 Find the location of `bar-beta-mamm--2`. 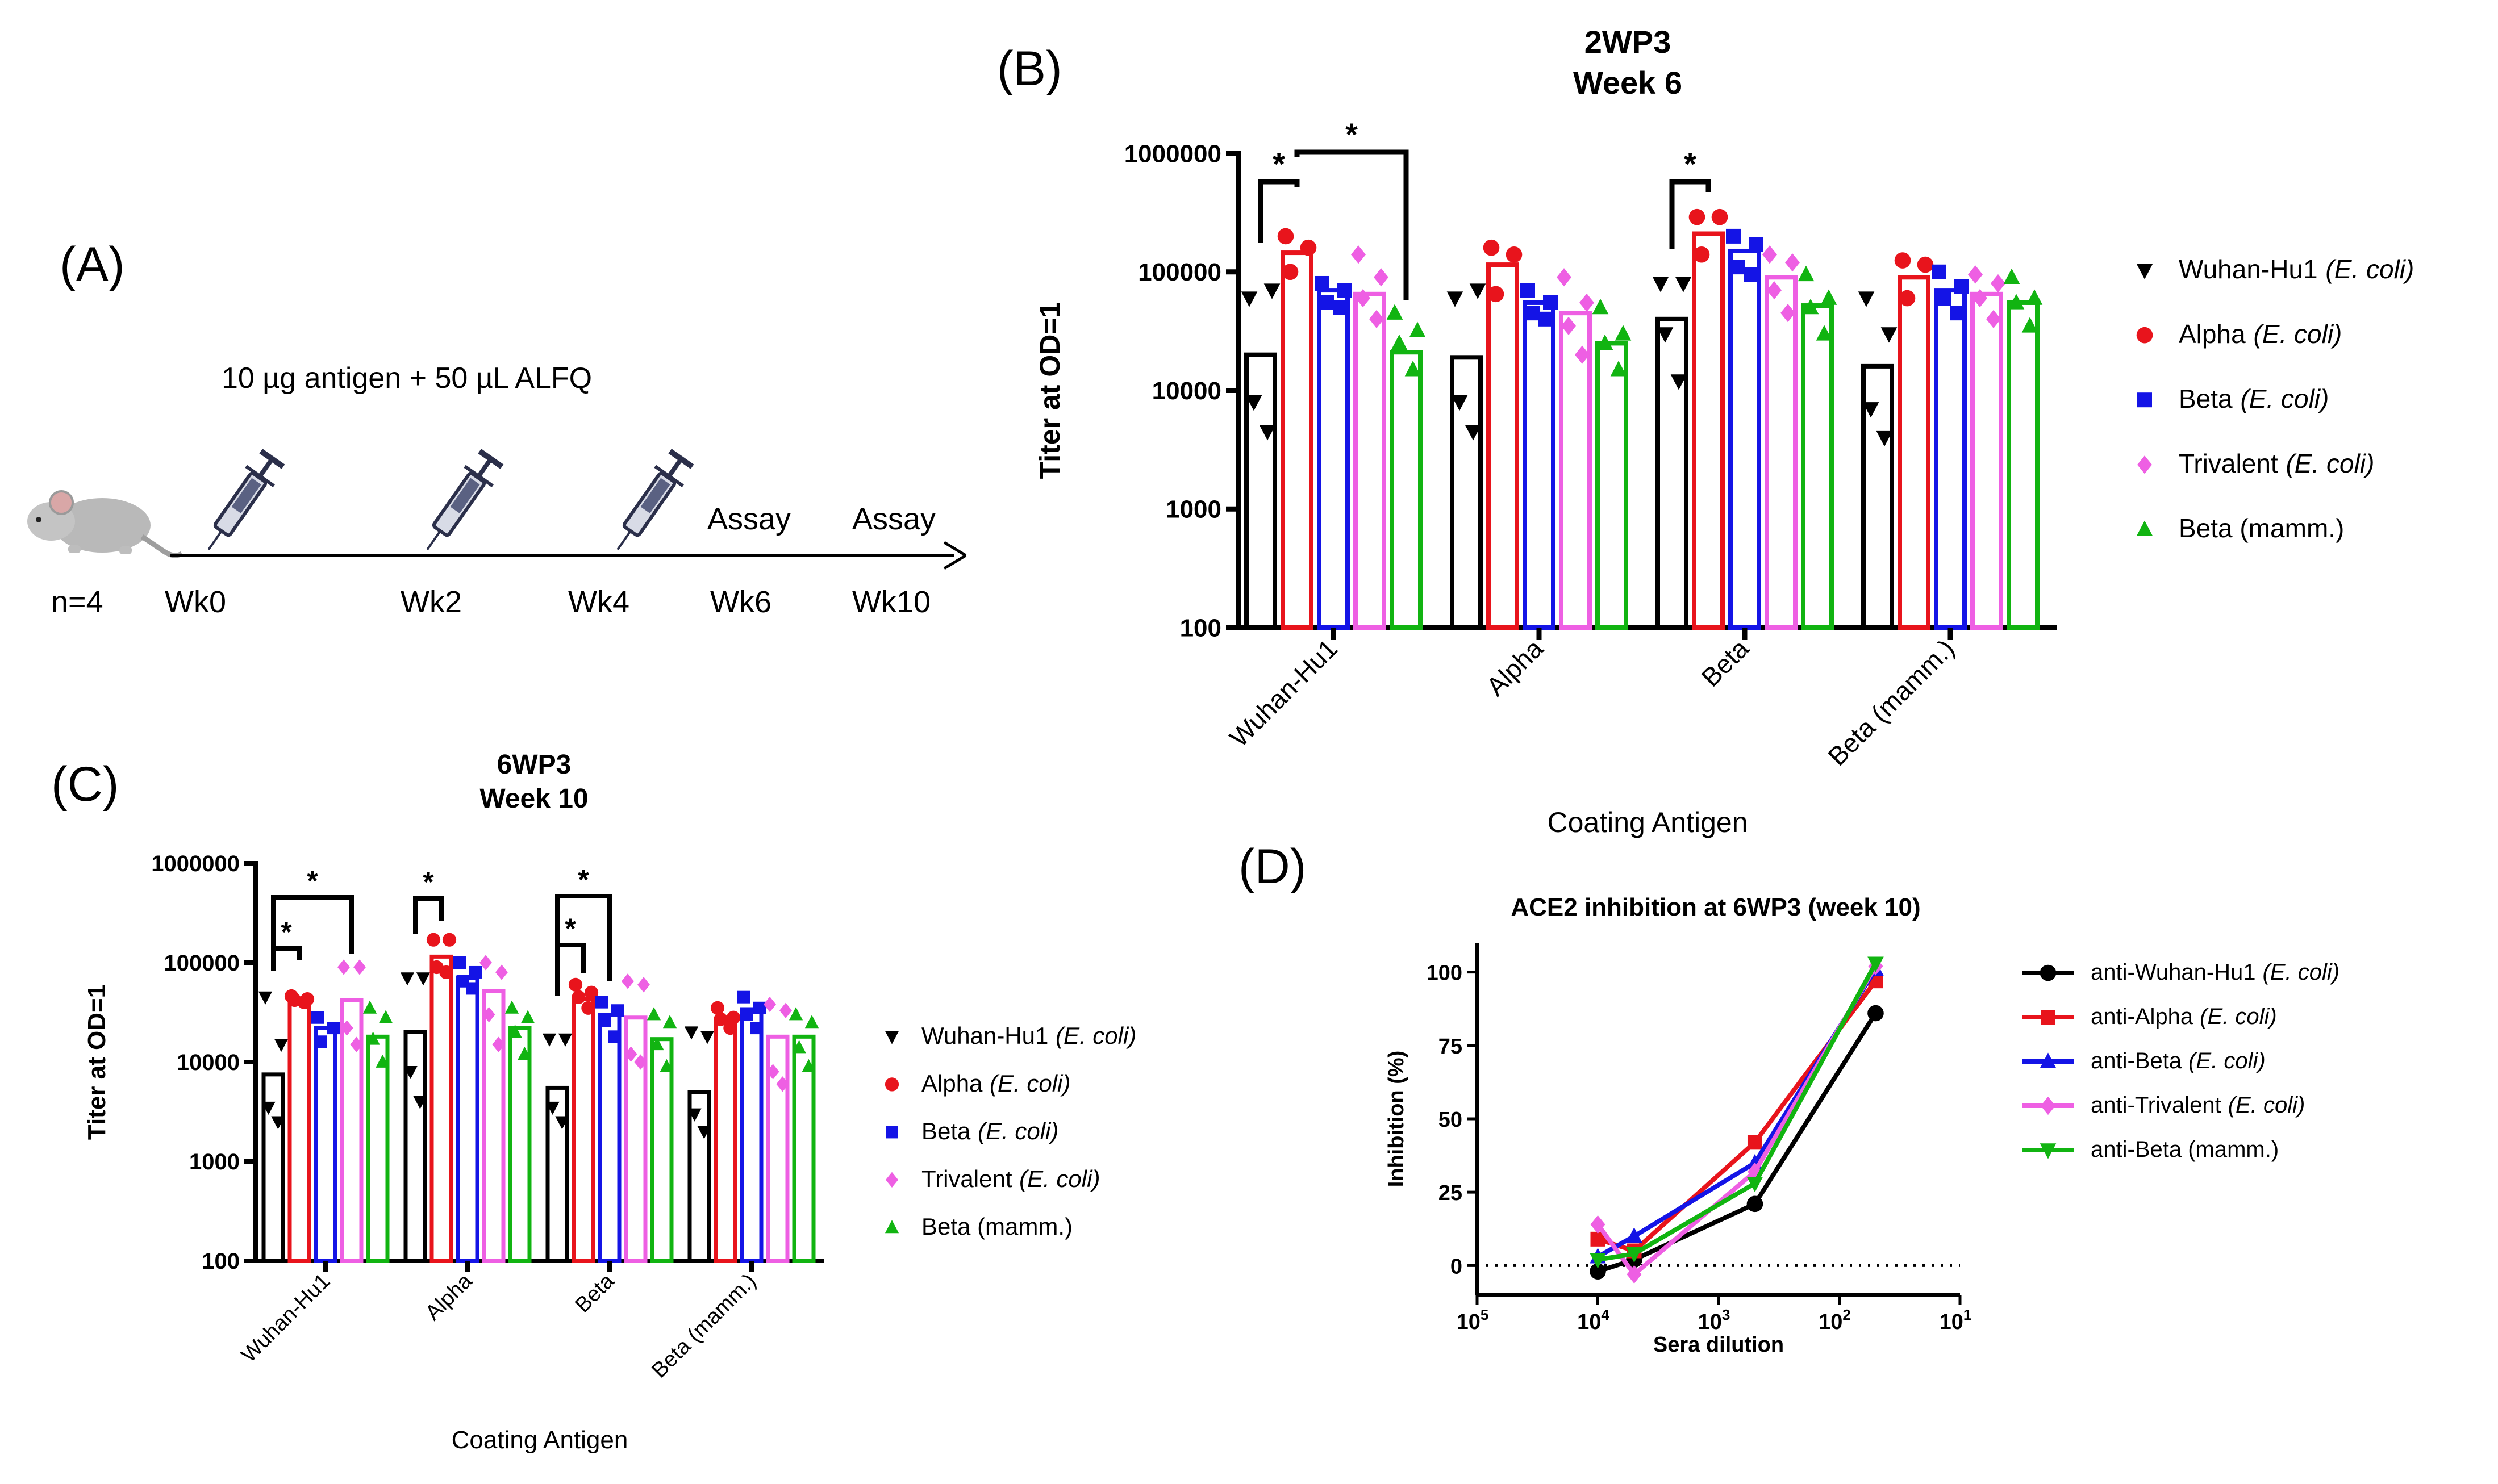

bar-beta-mamm--2 is located at coordinates (1818, 466).